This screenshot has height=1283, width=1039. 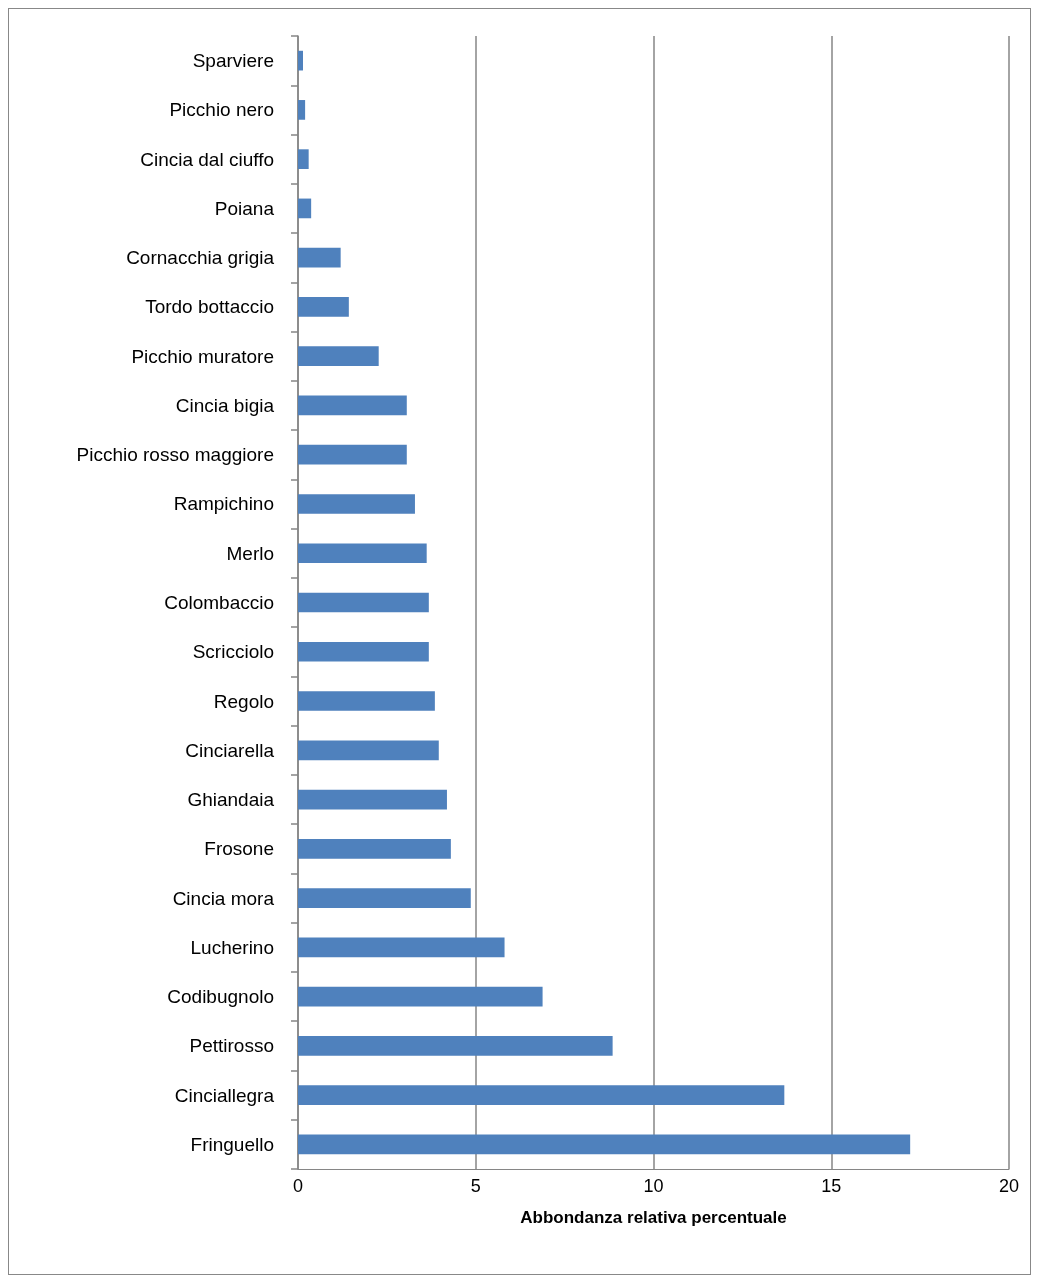 I want to click on y-tick-label: Codibugnolo, so click(x=220, y=997).